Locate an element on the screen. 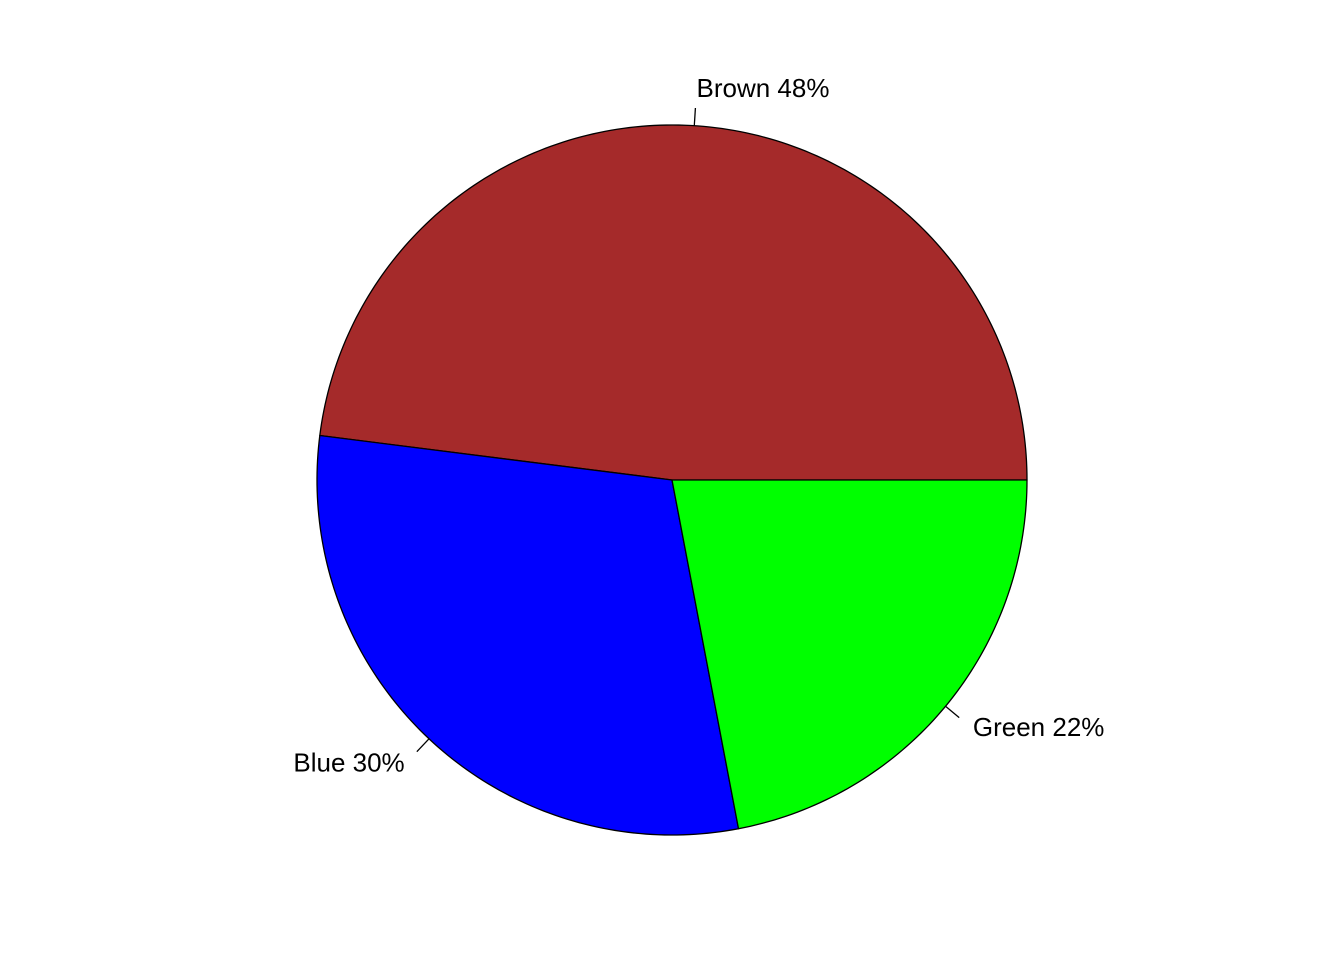 This screenshot has height=960, width=1344. pie-label-brown: Brown 48% is located at coordinates (763, 88).